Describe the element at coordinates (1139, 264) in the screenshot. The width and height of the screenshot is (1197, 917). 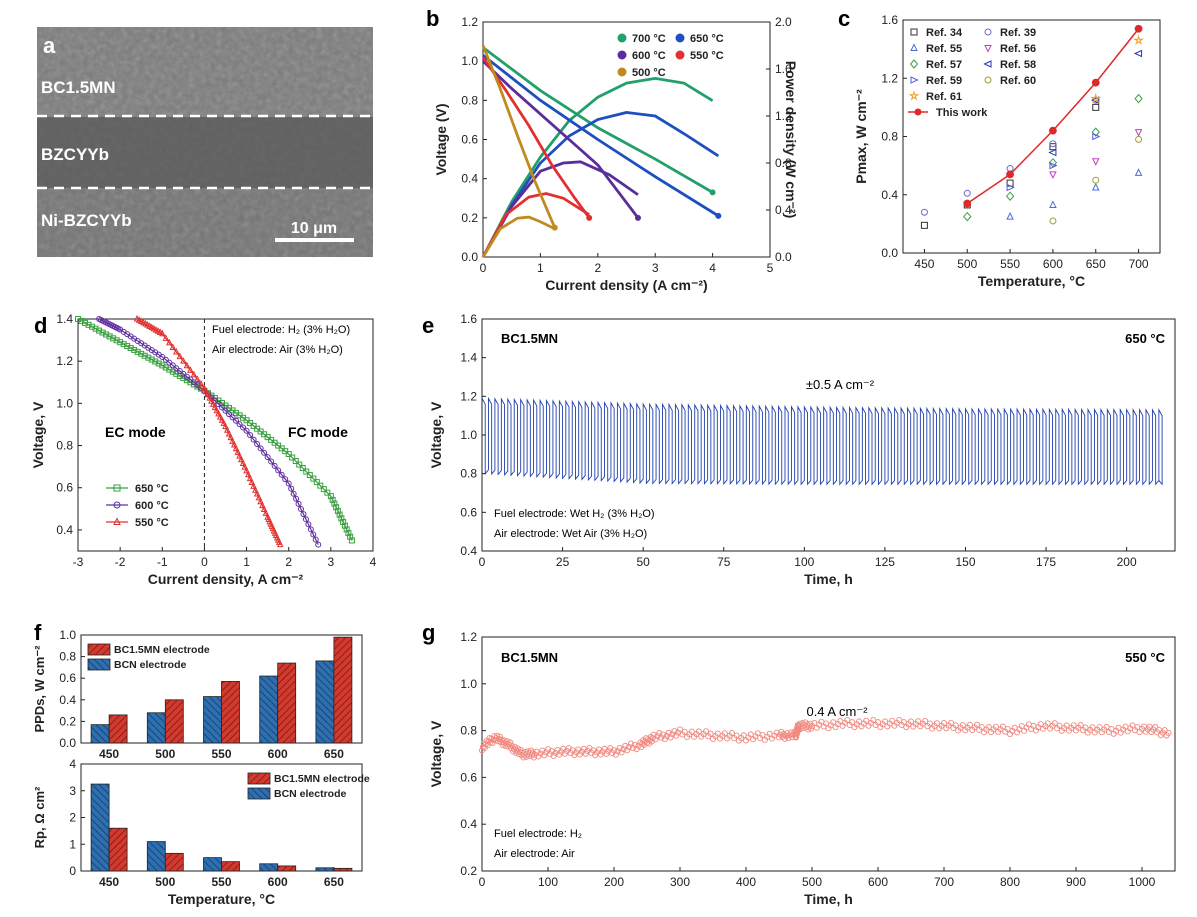
I see `chart-c-xtick-label: 700` at that location.